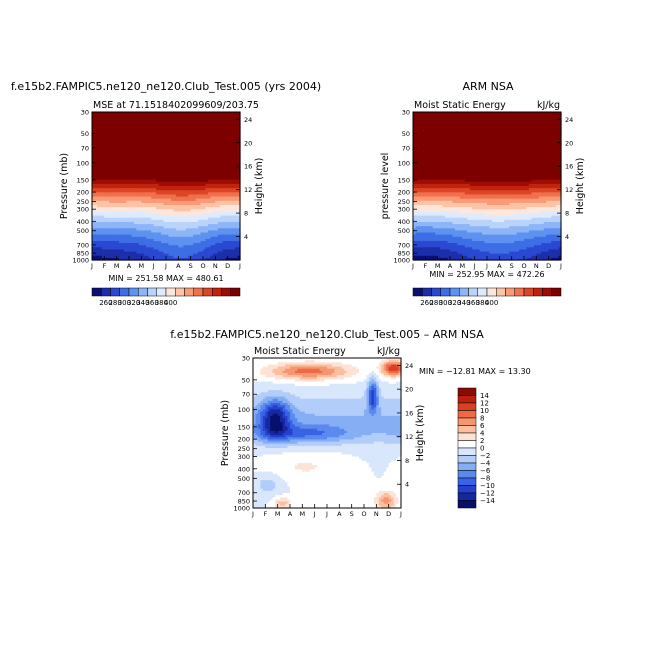 This screenshot has width=654, height=654. I want to click on colorbar-label: 340, so click(463, 303).